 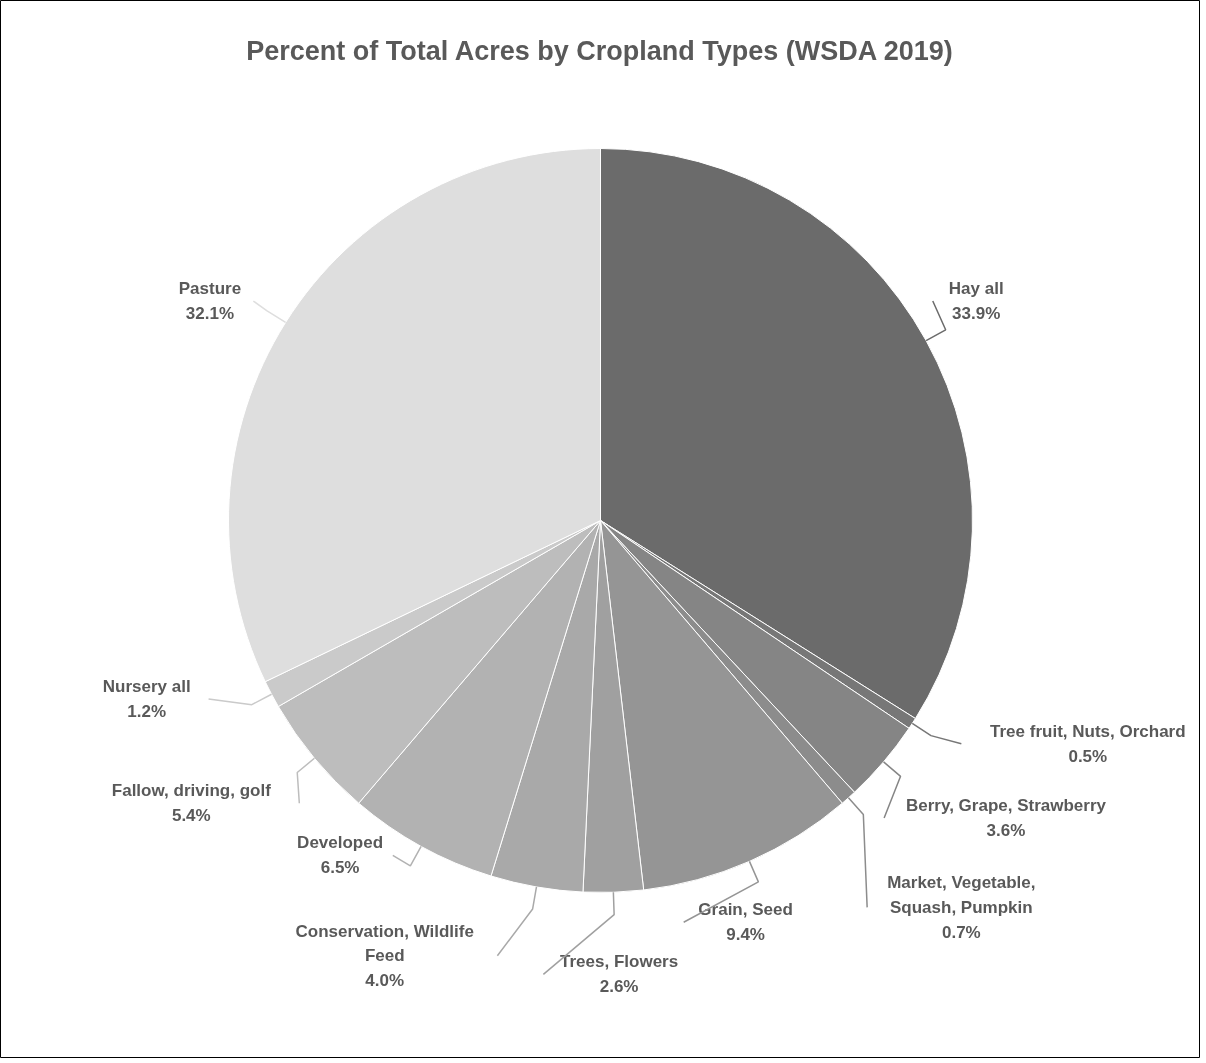 What do you see at coordinates (1006, 830) in the screenshot?
I see `data-label: 3.6%` at bounding box center [1006, 830].